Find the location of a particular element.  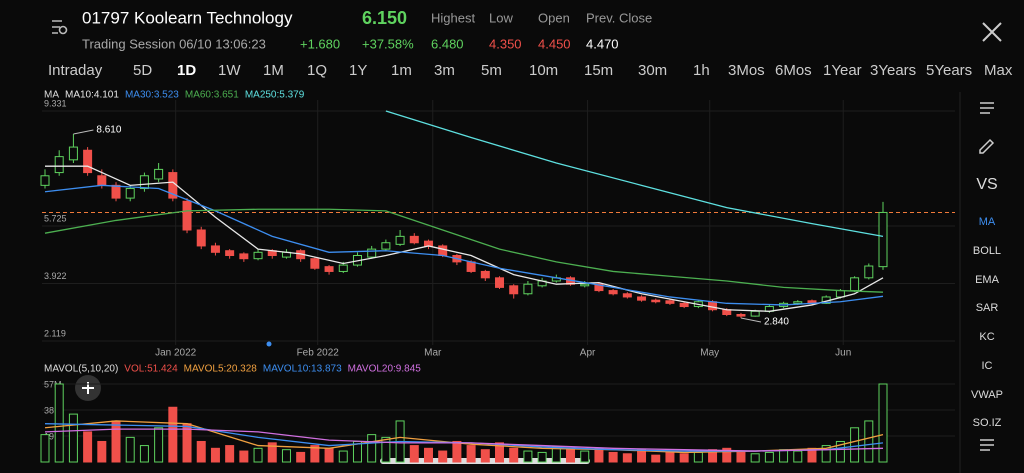

stat-label: Highest is located at coordinates (453, 17).